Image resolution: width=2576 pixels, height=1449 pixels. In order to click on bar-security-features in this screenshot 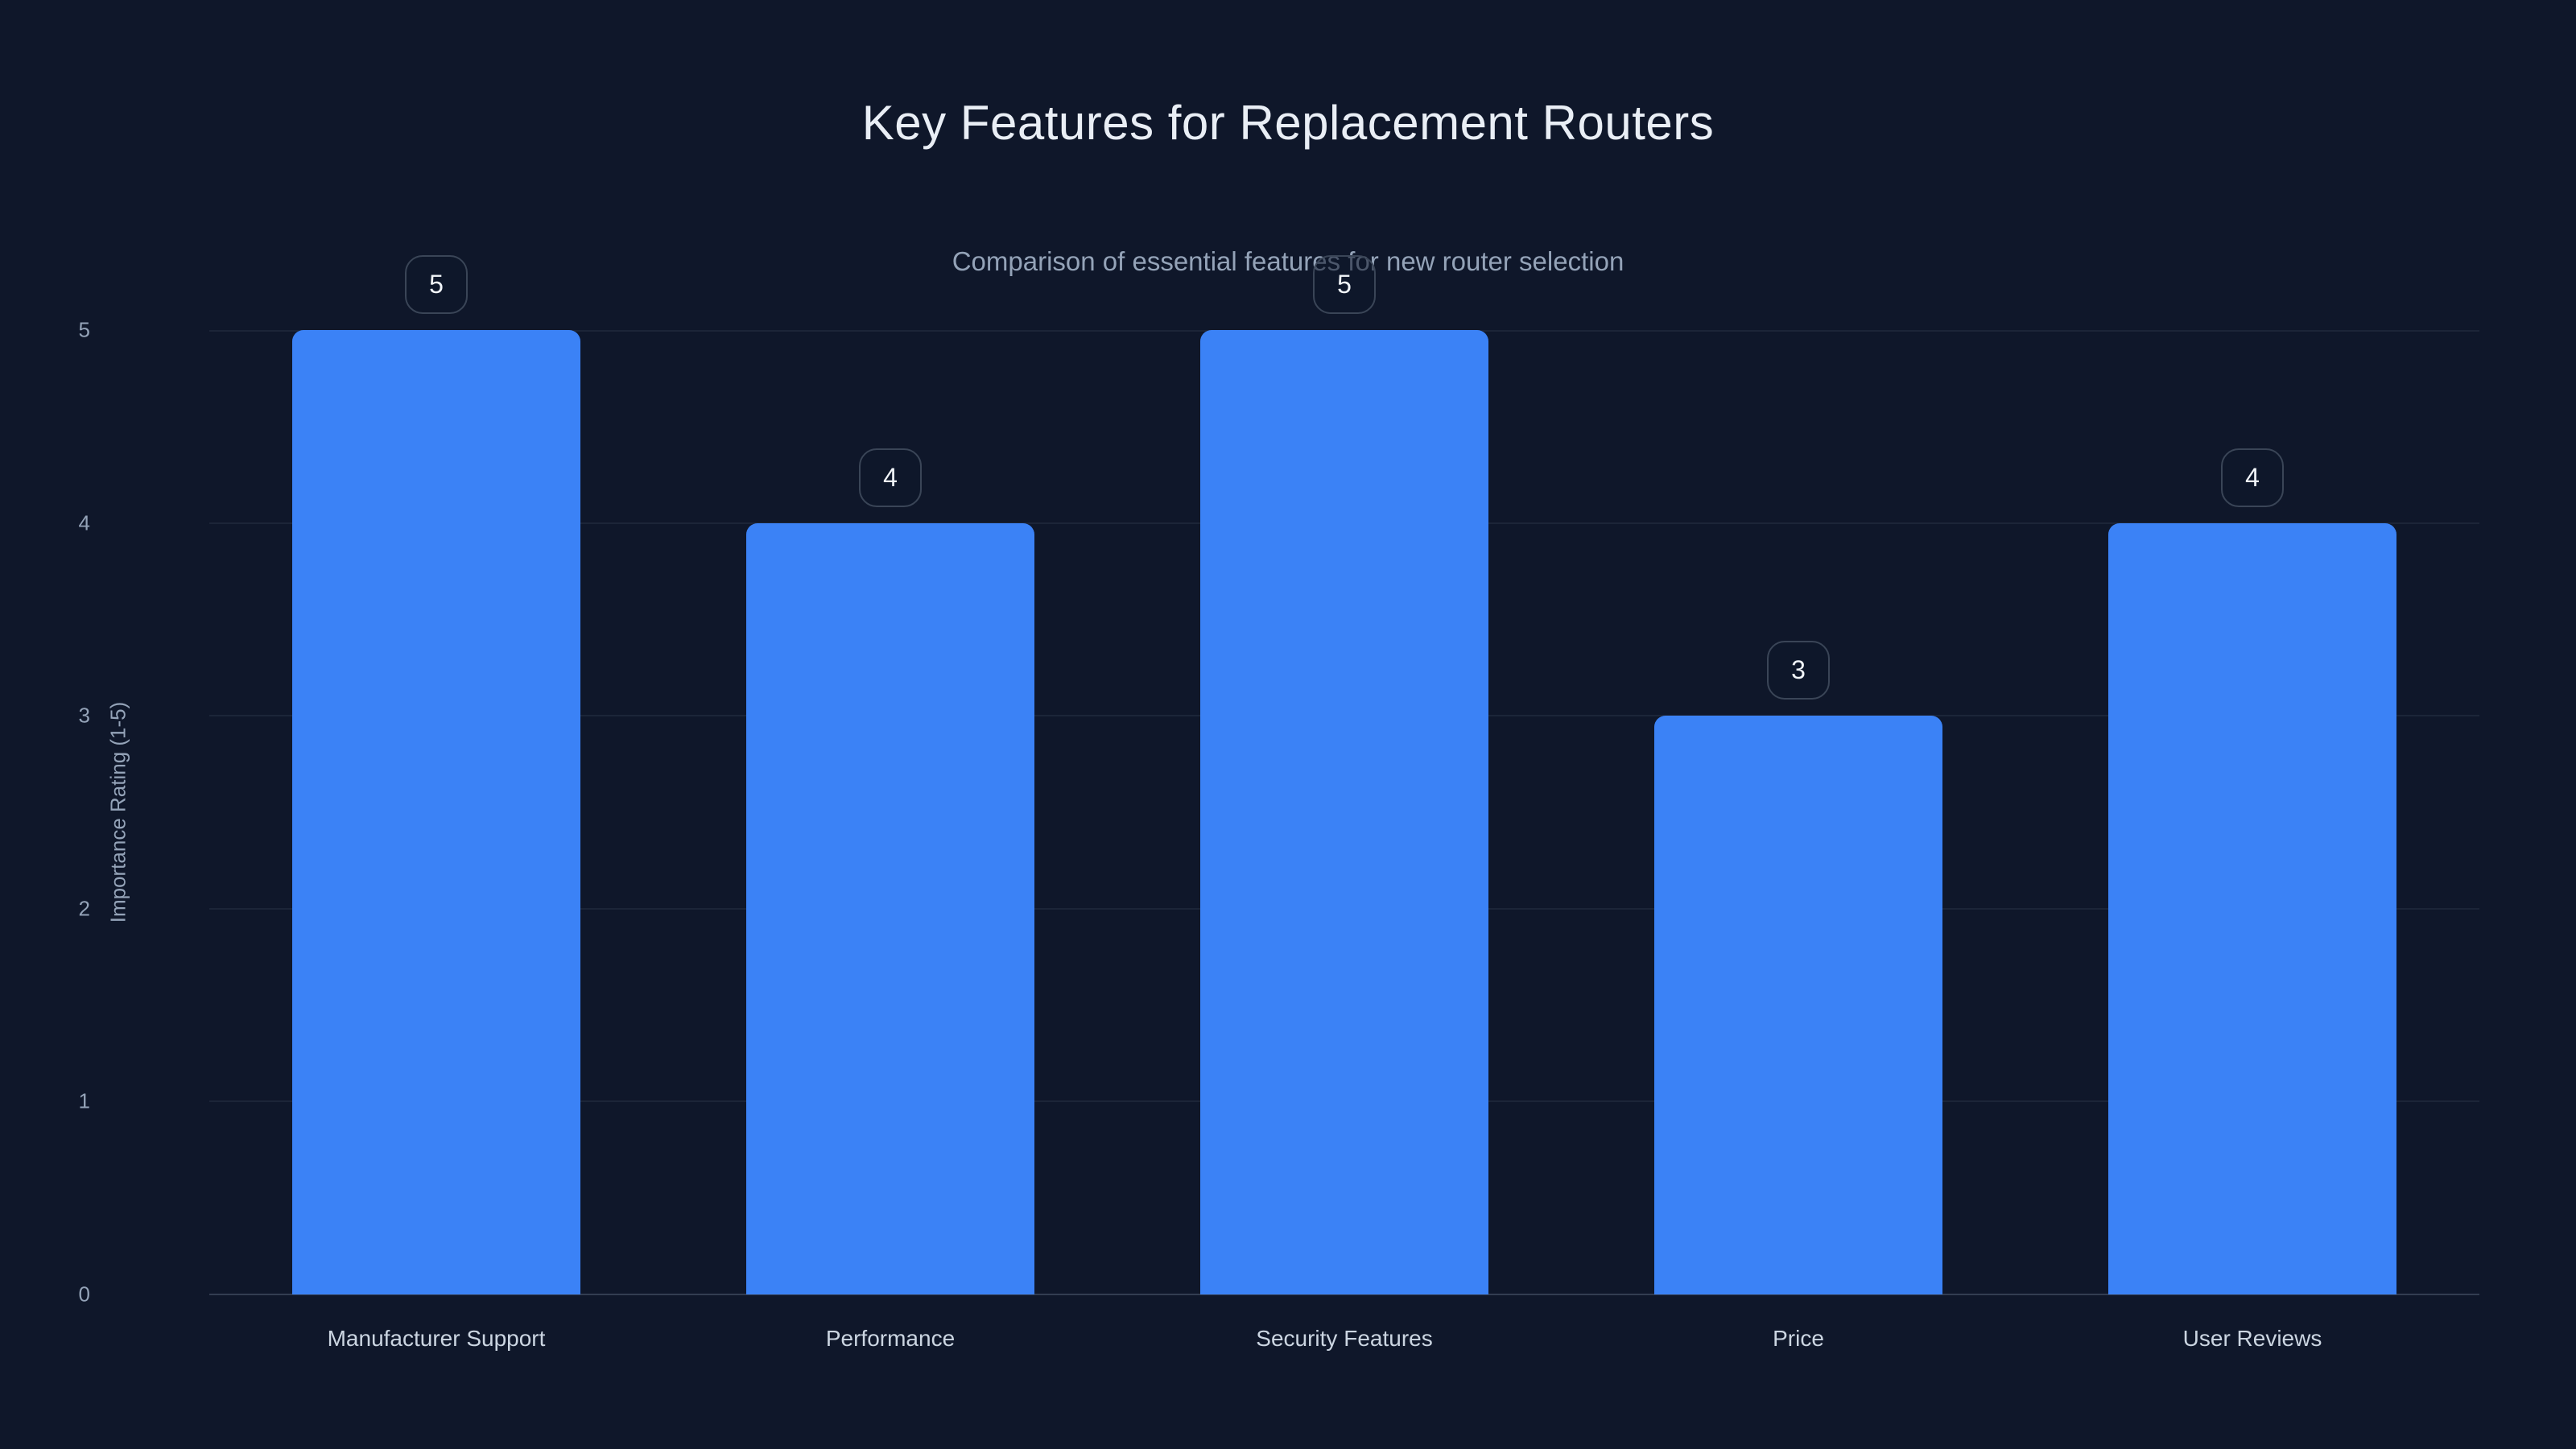, I will do `click(1344, 812)`.